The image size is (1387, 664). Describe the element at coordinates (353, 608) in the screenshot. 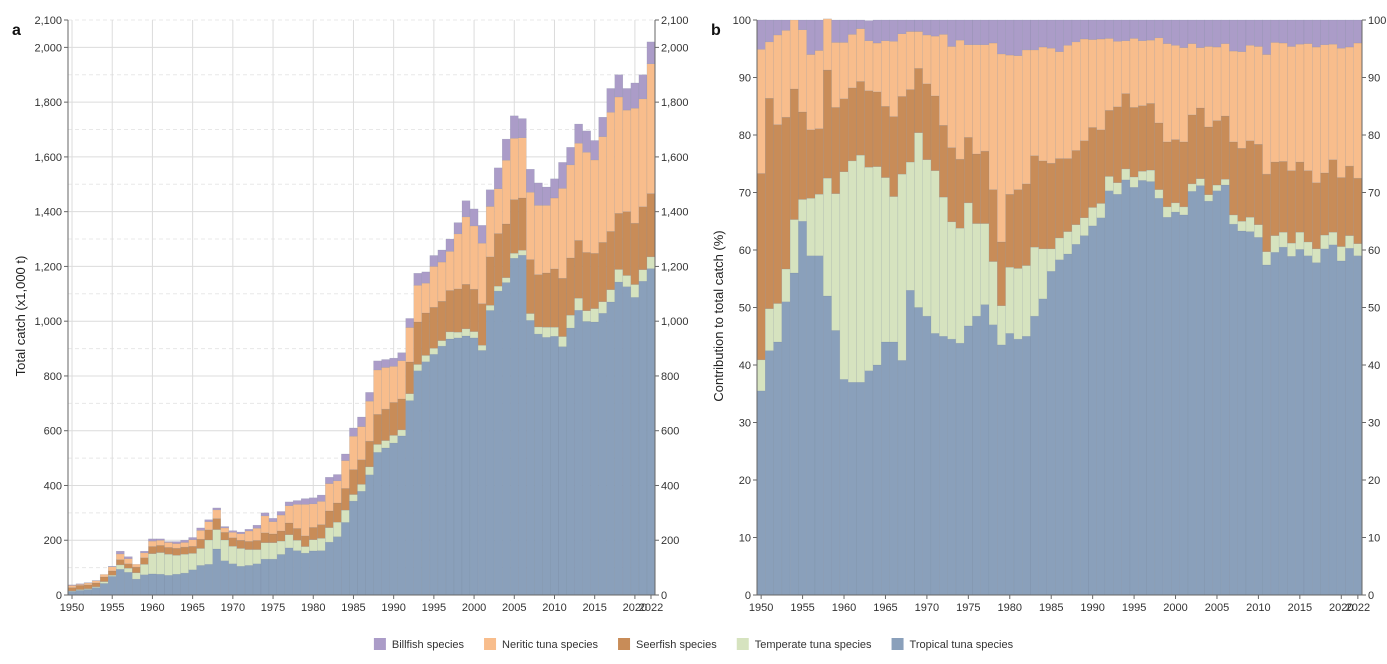

I see `x-tick-label: 1985` at that location.